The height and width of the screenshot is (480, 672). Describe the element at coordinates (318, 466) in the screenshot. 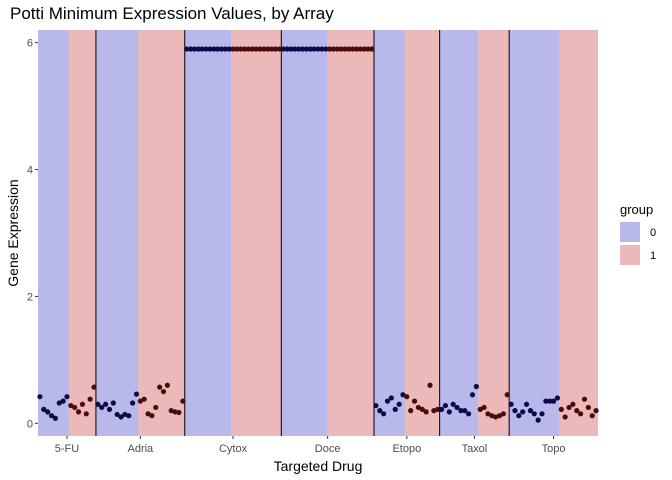

I see `x-axis-title: Targeted Drug` at that location.